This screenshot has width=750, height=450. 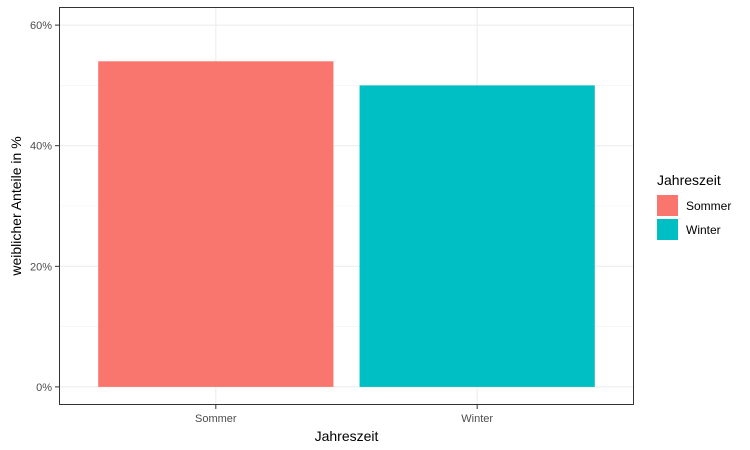 What do you see at coordinates (347, 436) in the screenshot?
I see `x-axis-title: Jahreszeit` at bounding box center [347, 436].